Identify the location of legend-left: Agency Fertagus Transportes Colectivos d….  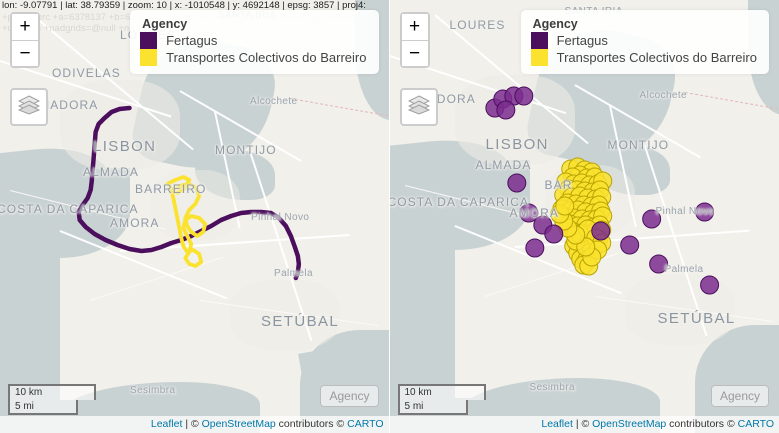
(254, 42).